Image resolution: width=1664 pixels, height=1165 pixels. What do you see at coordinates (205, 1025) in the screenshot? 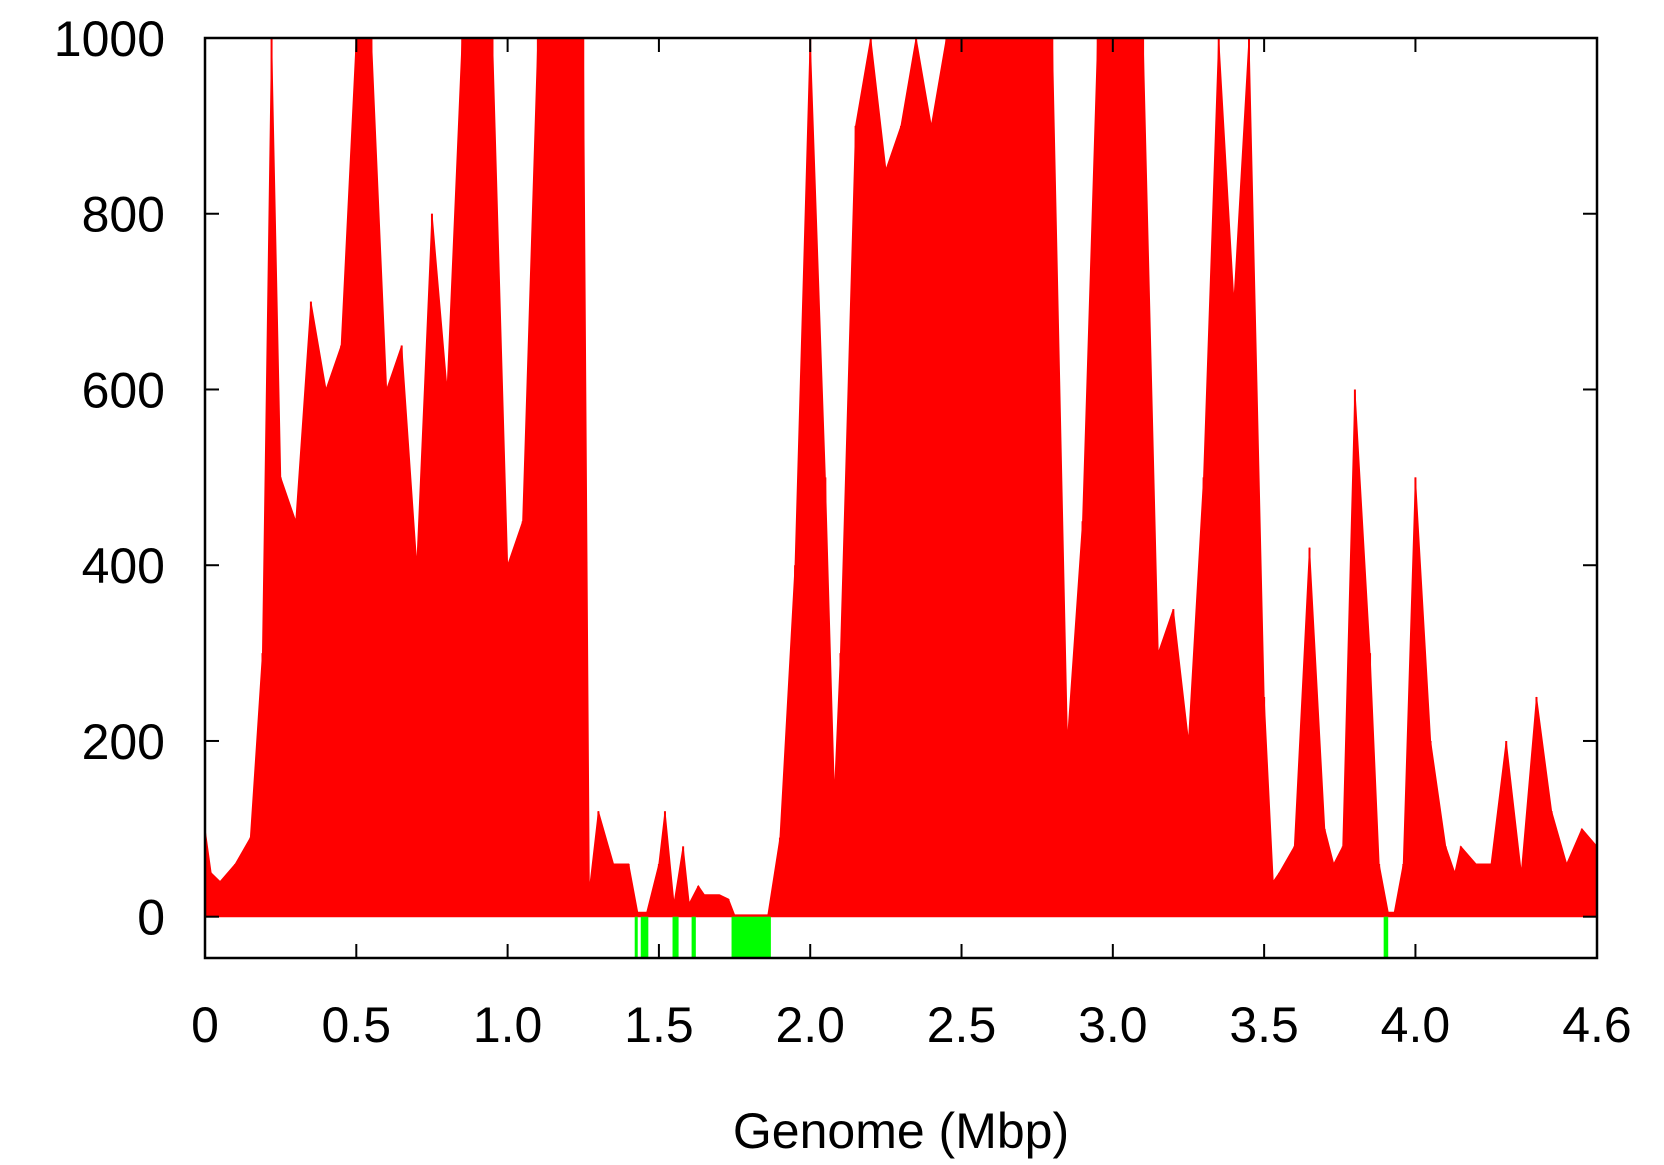
I see `x-tick-label: 0` at bounding box center [205, 1025].